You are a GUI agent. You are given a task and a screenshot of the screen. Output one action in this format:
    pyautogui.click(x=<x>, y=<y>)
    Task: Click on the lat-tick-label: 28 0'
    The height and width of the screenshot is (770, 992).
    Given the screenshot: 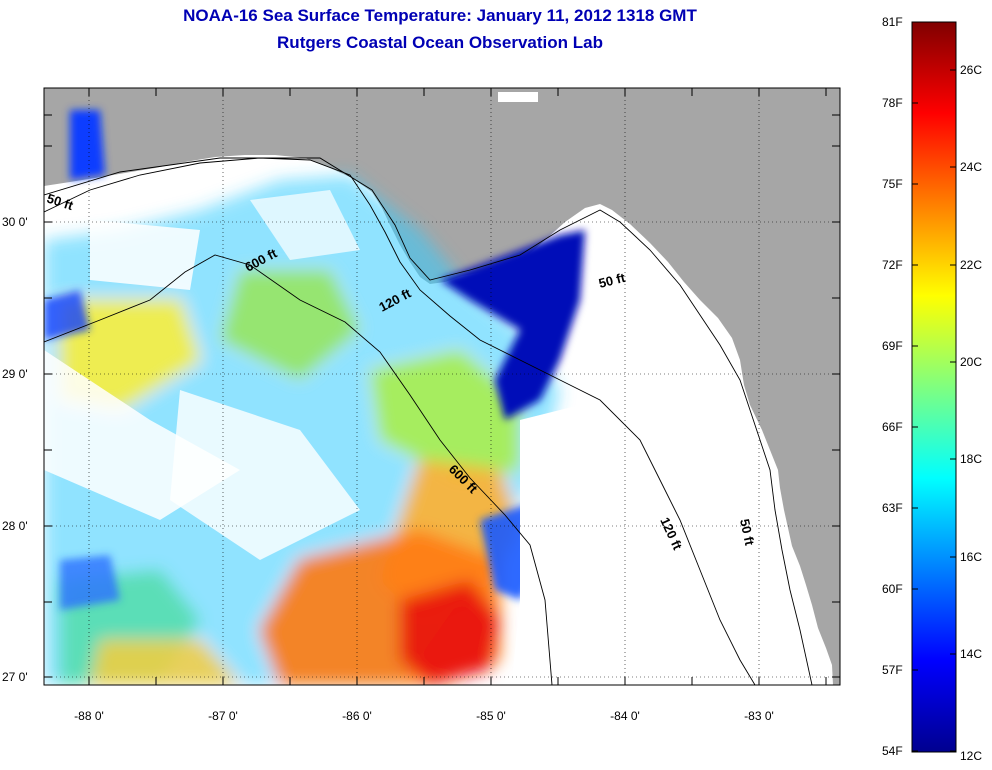 What is the action you would take?
    pyautogui.click(x=15, y=526)
    